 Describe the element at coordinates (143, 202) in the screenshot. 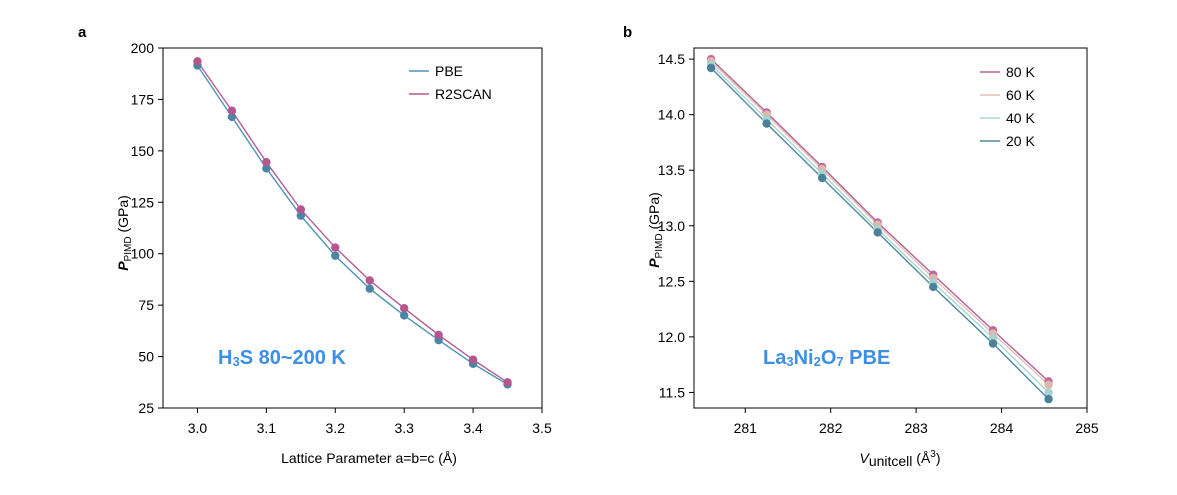

I see `panel-a-y-tick-label: 125` at that location.